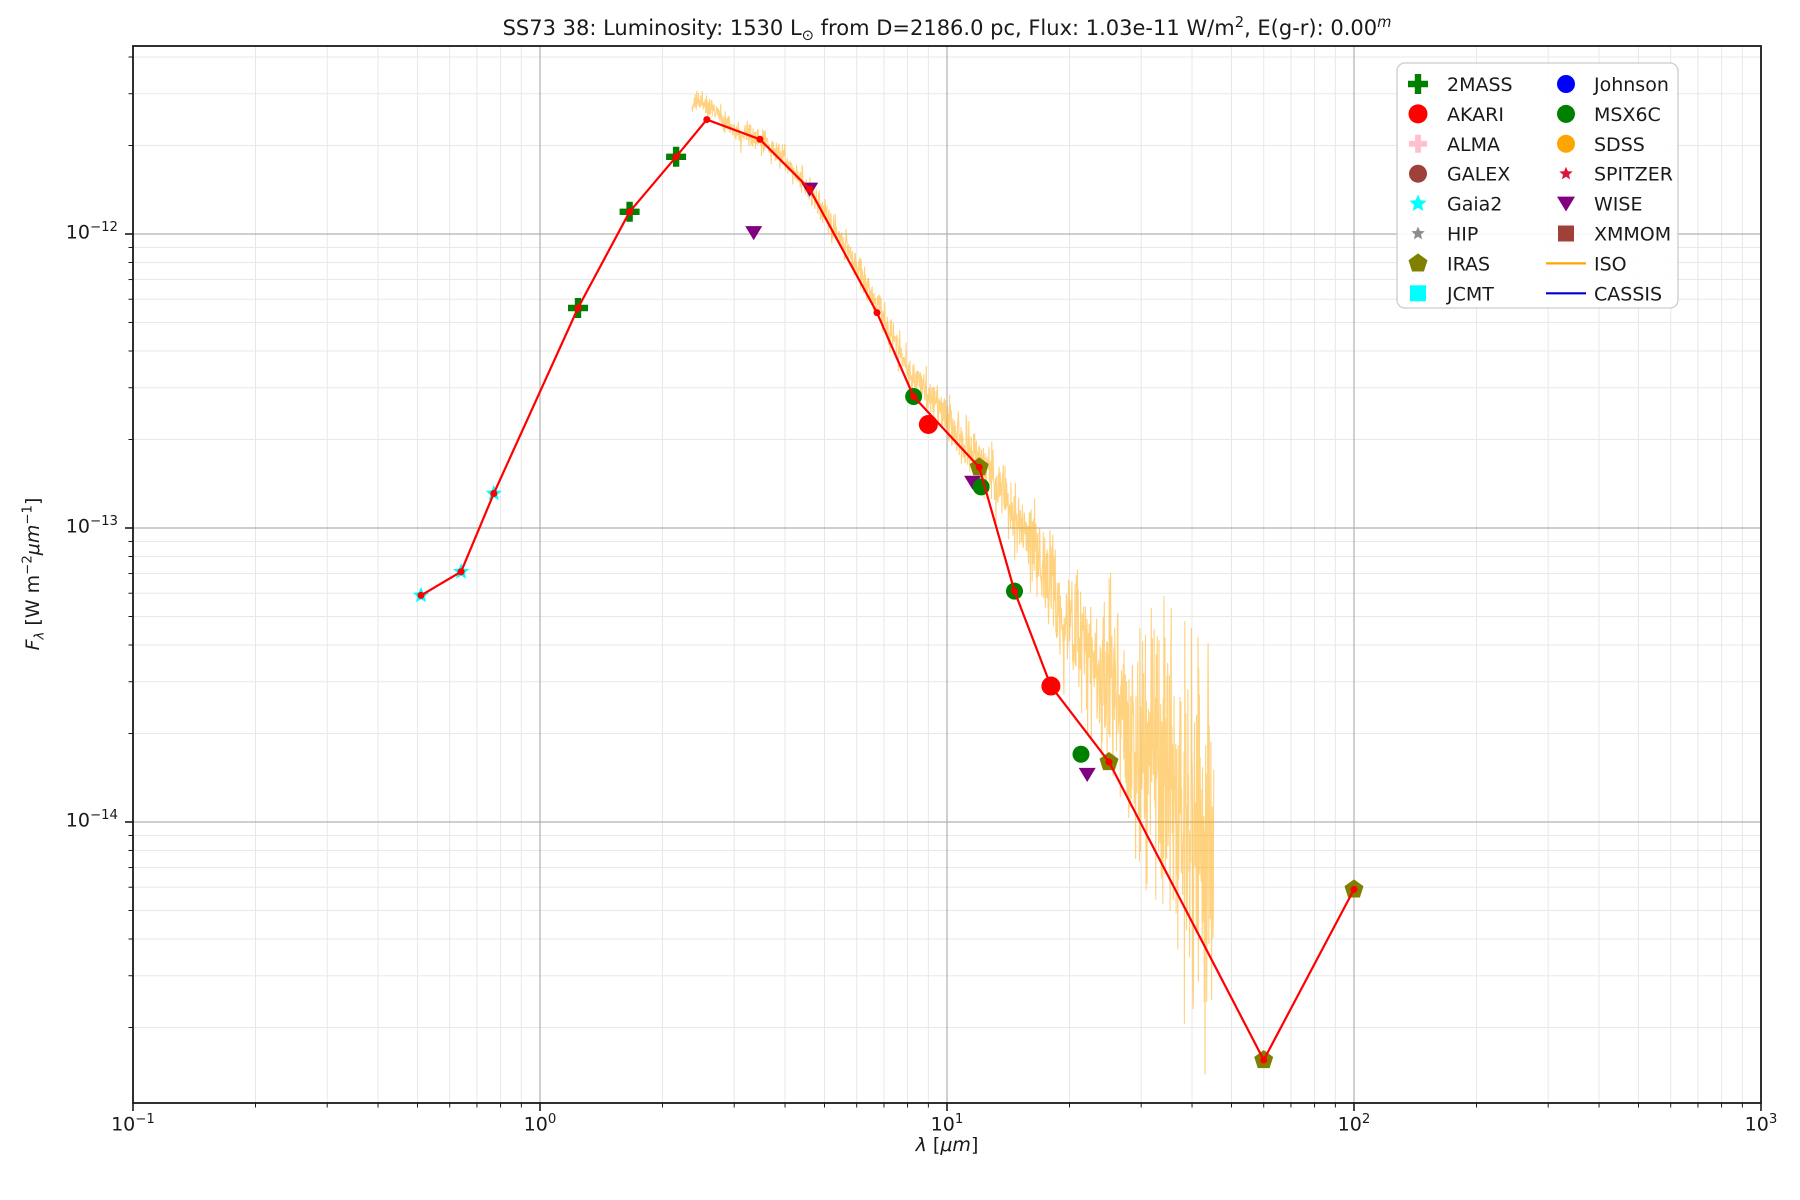  What do you see at coordinates (1418, 233) in the screenshot?
I see `legend-marker-hip-icon` at bounding box center [1418, 233].